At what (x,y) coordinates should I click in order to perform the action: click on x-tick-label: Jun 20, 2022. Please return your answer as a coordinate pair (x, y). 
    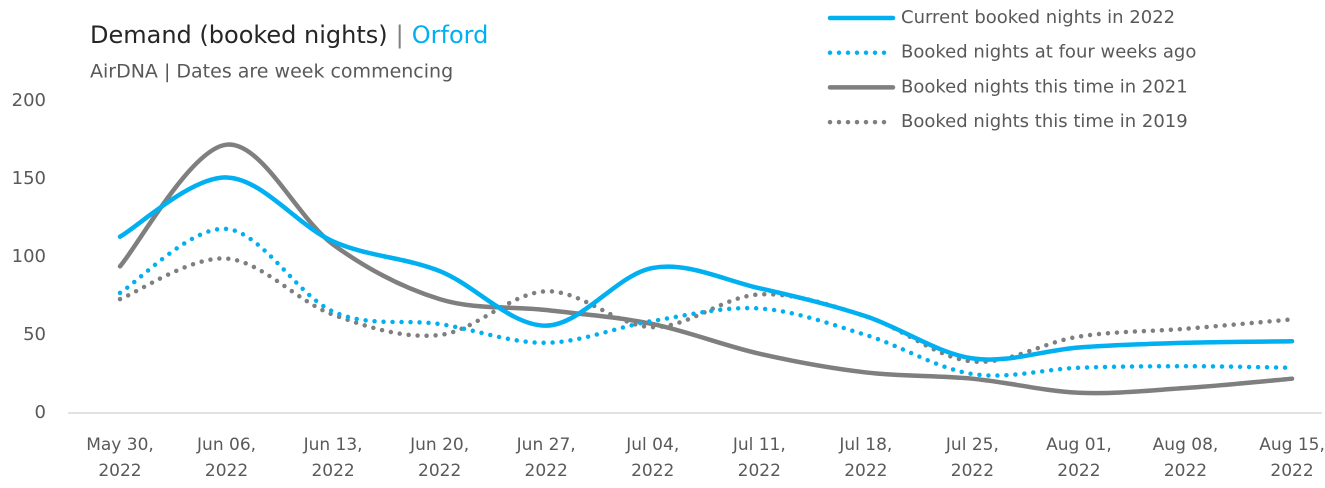
    Looking at the image, I should click on (440, 458).